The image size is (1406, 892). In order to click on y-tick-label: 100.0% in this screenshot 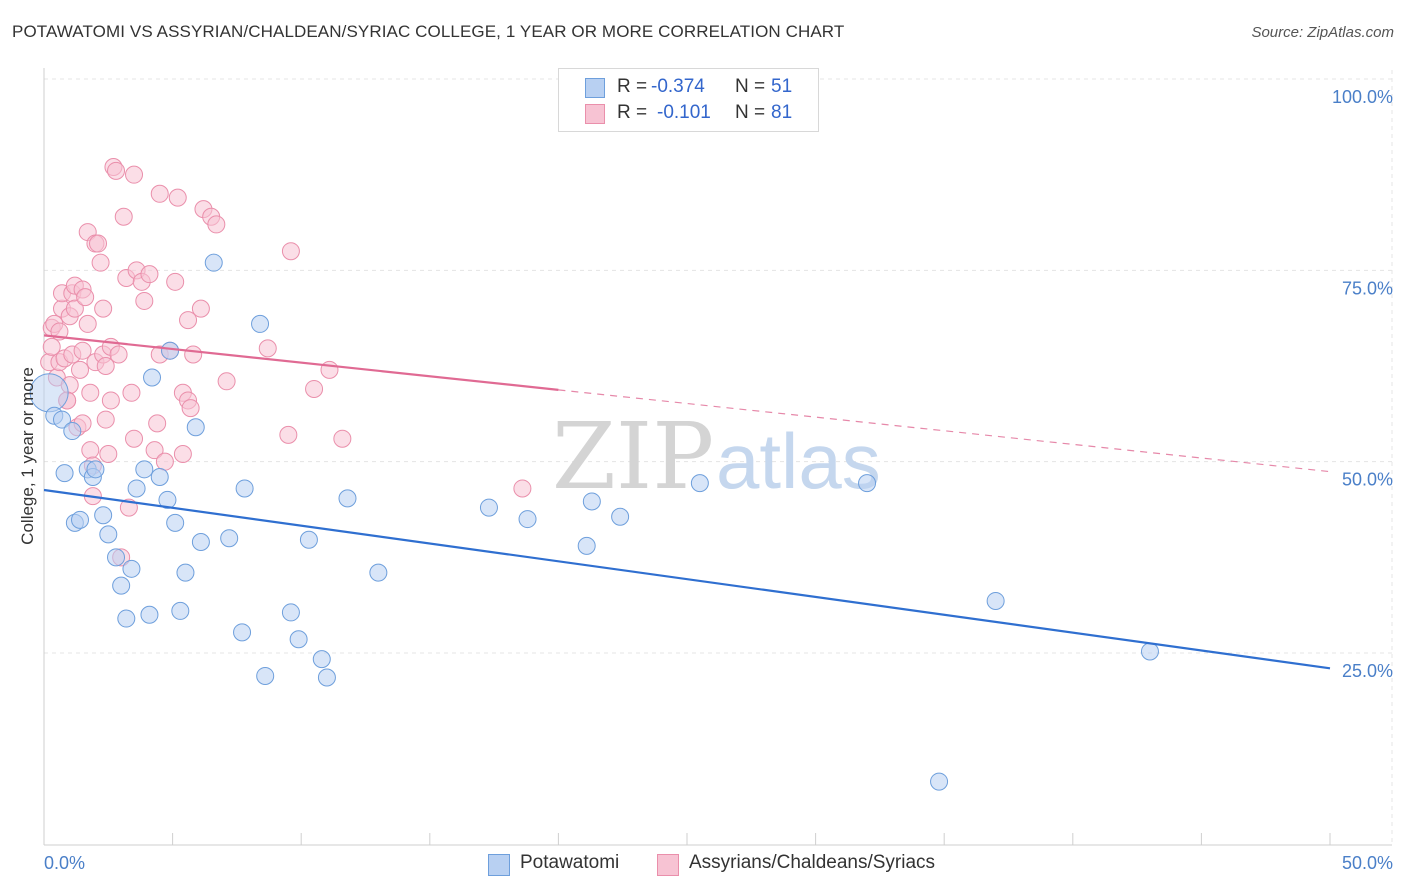, I will do `click(1362, 97)`.